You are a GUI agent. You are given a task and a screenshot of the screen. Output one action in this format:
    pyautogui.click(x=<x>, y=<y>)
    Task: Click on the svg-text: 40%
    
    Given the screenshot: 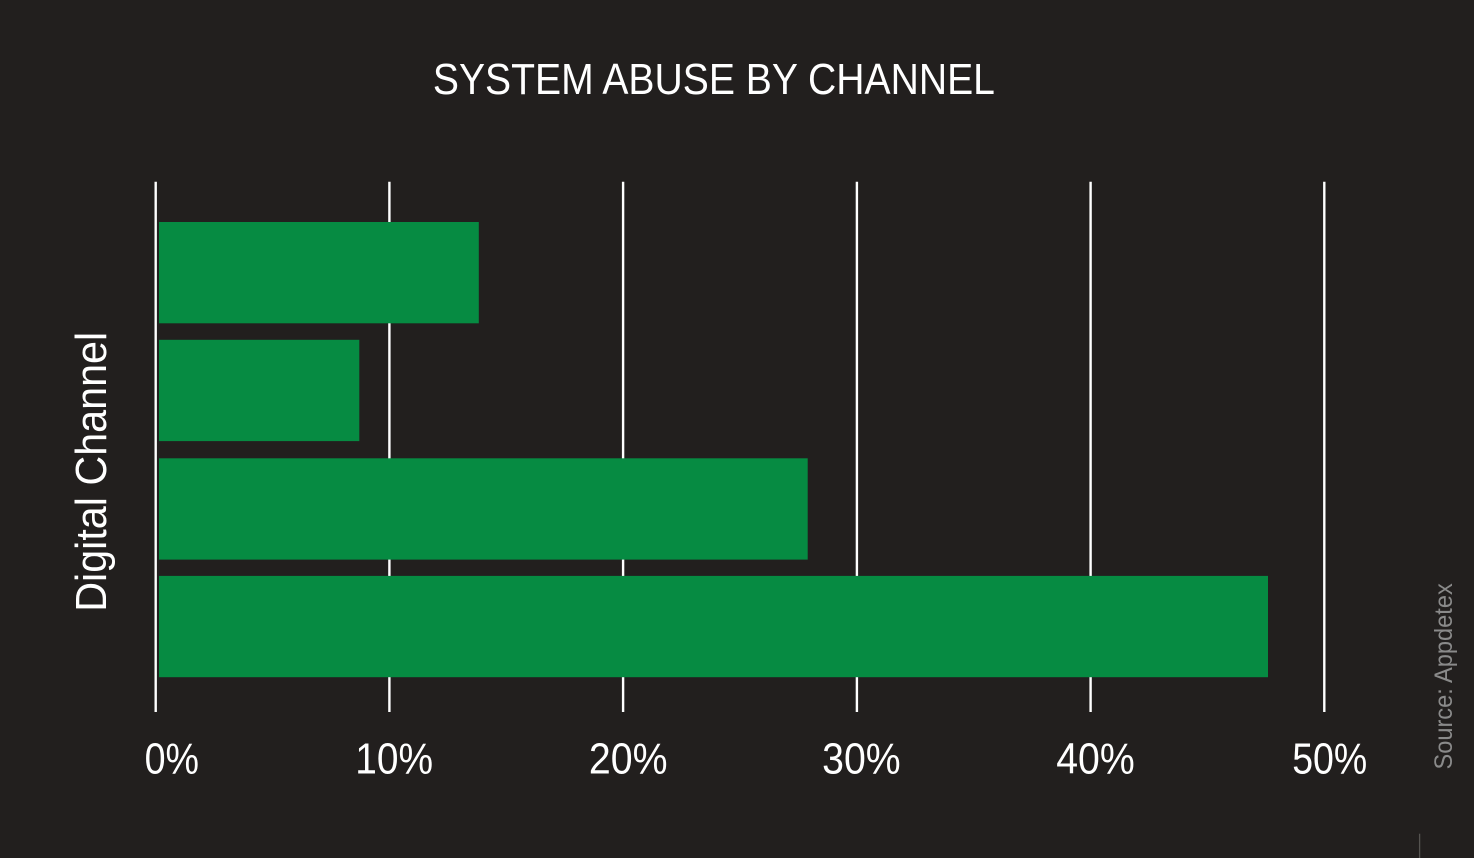 What is the action you would take?
    pyautogui.click(x=1095, y=759)
    